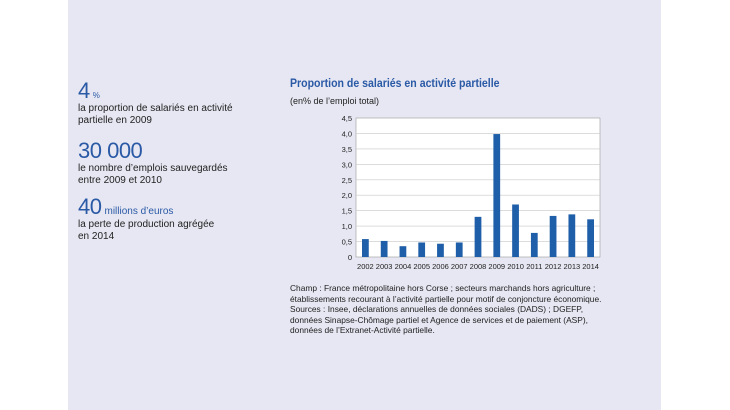  I want to click on stat-value: 4, so click(84, 90).